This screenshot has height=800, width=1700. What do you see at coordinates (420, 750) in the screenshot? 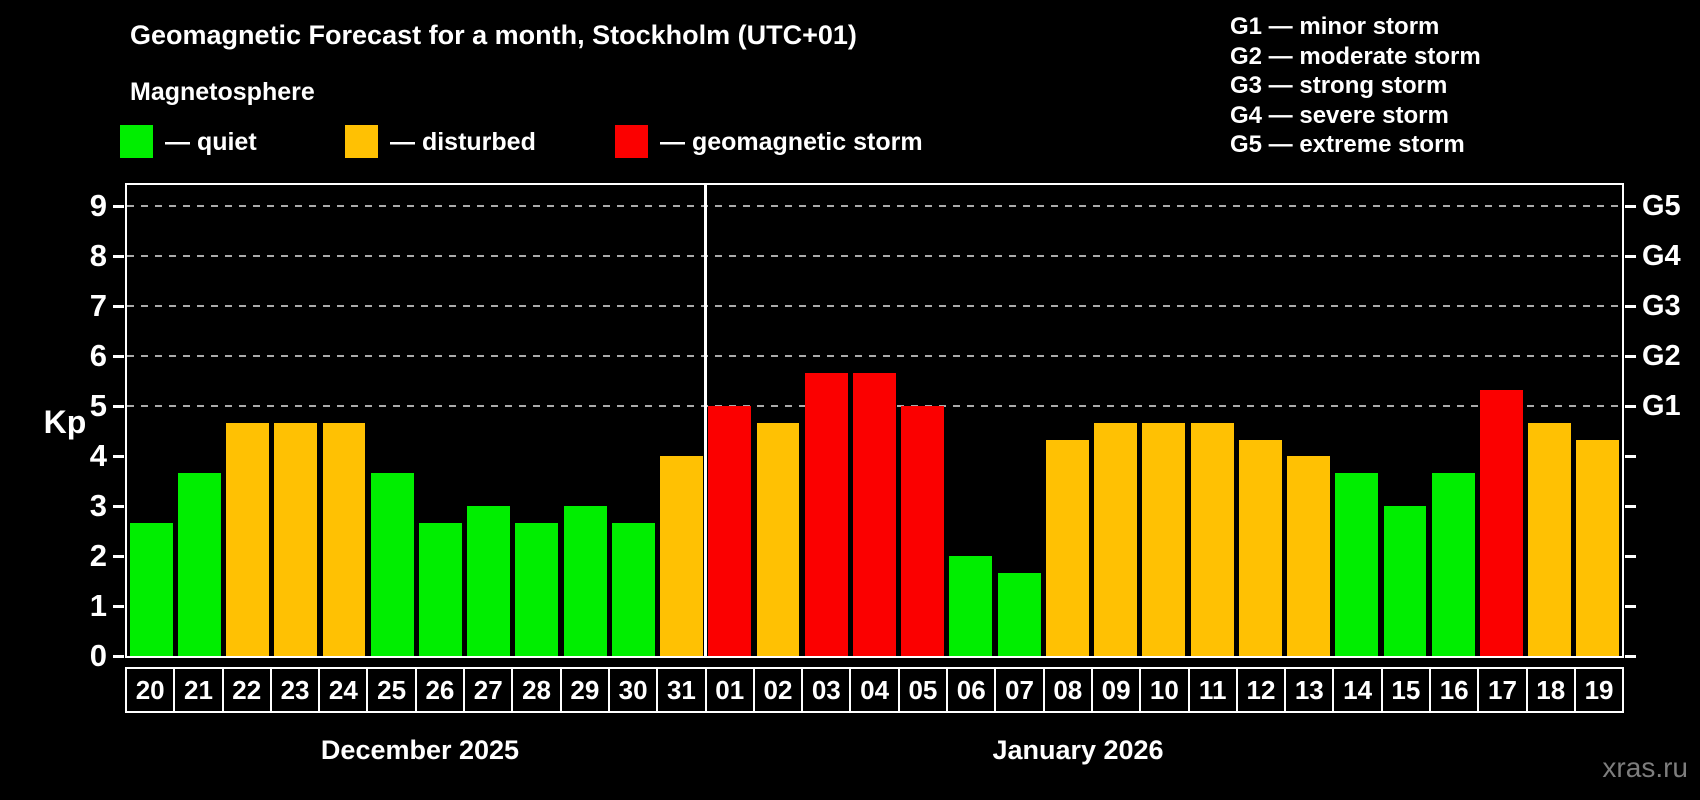
I see `month-label-1: December 2025` at bounding box center [420, 750].